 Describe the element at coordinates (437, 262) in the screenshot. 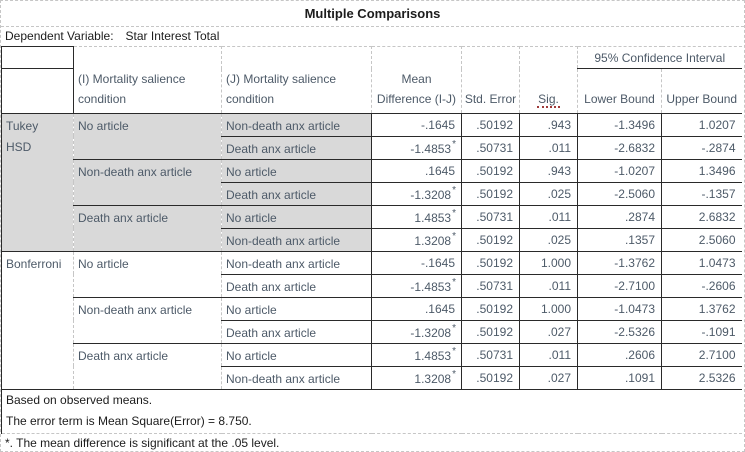

I see `mean-difference-cell-value: -.1645` at that location.